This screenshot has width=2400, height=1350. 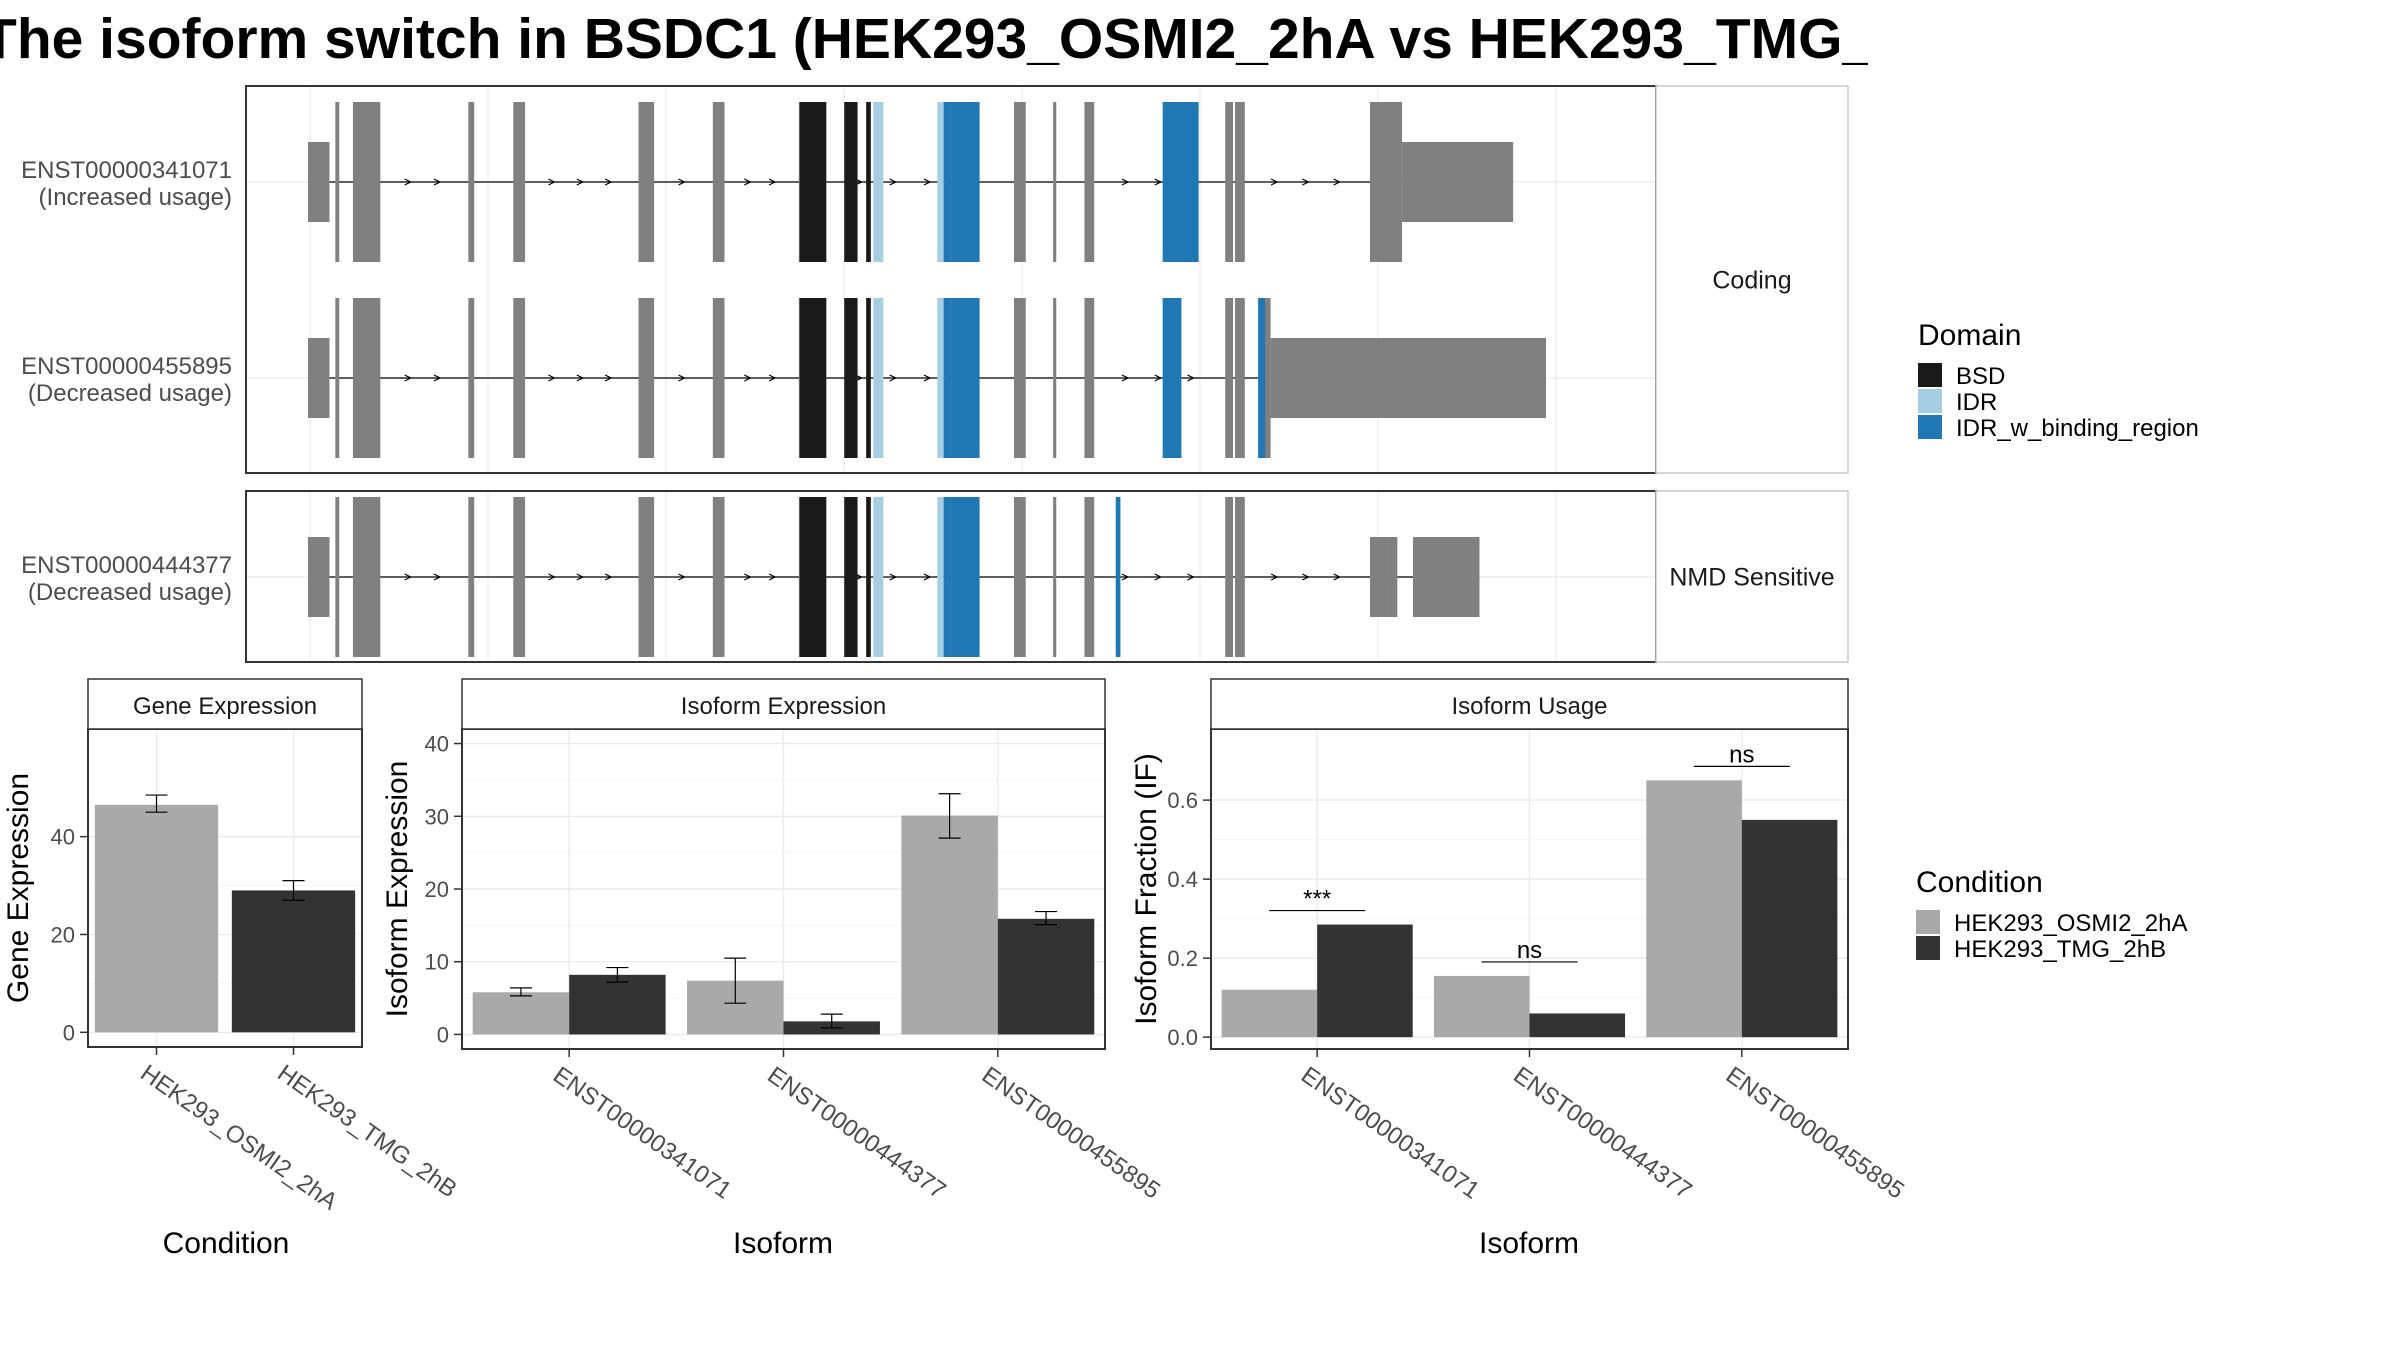 I want to click on y-axis-title: Isoform Expression, so click(x=397, y=889).